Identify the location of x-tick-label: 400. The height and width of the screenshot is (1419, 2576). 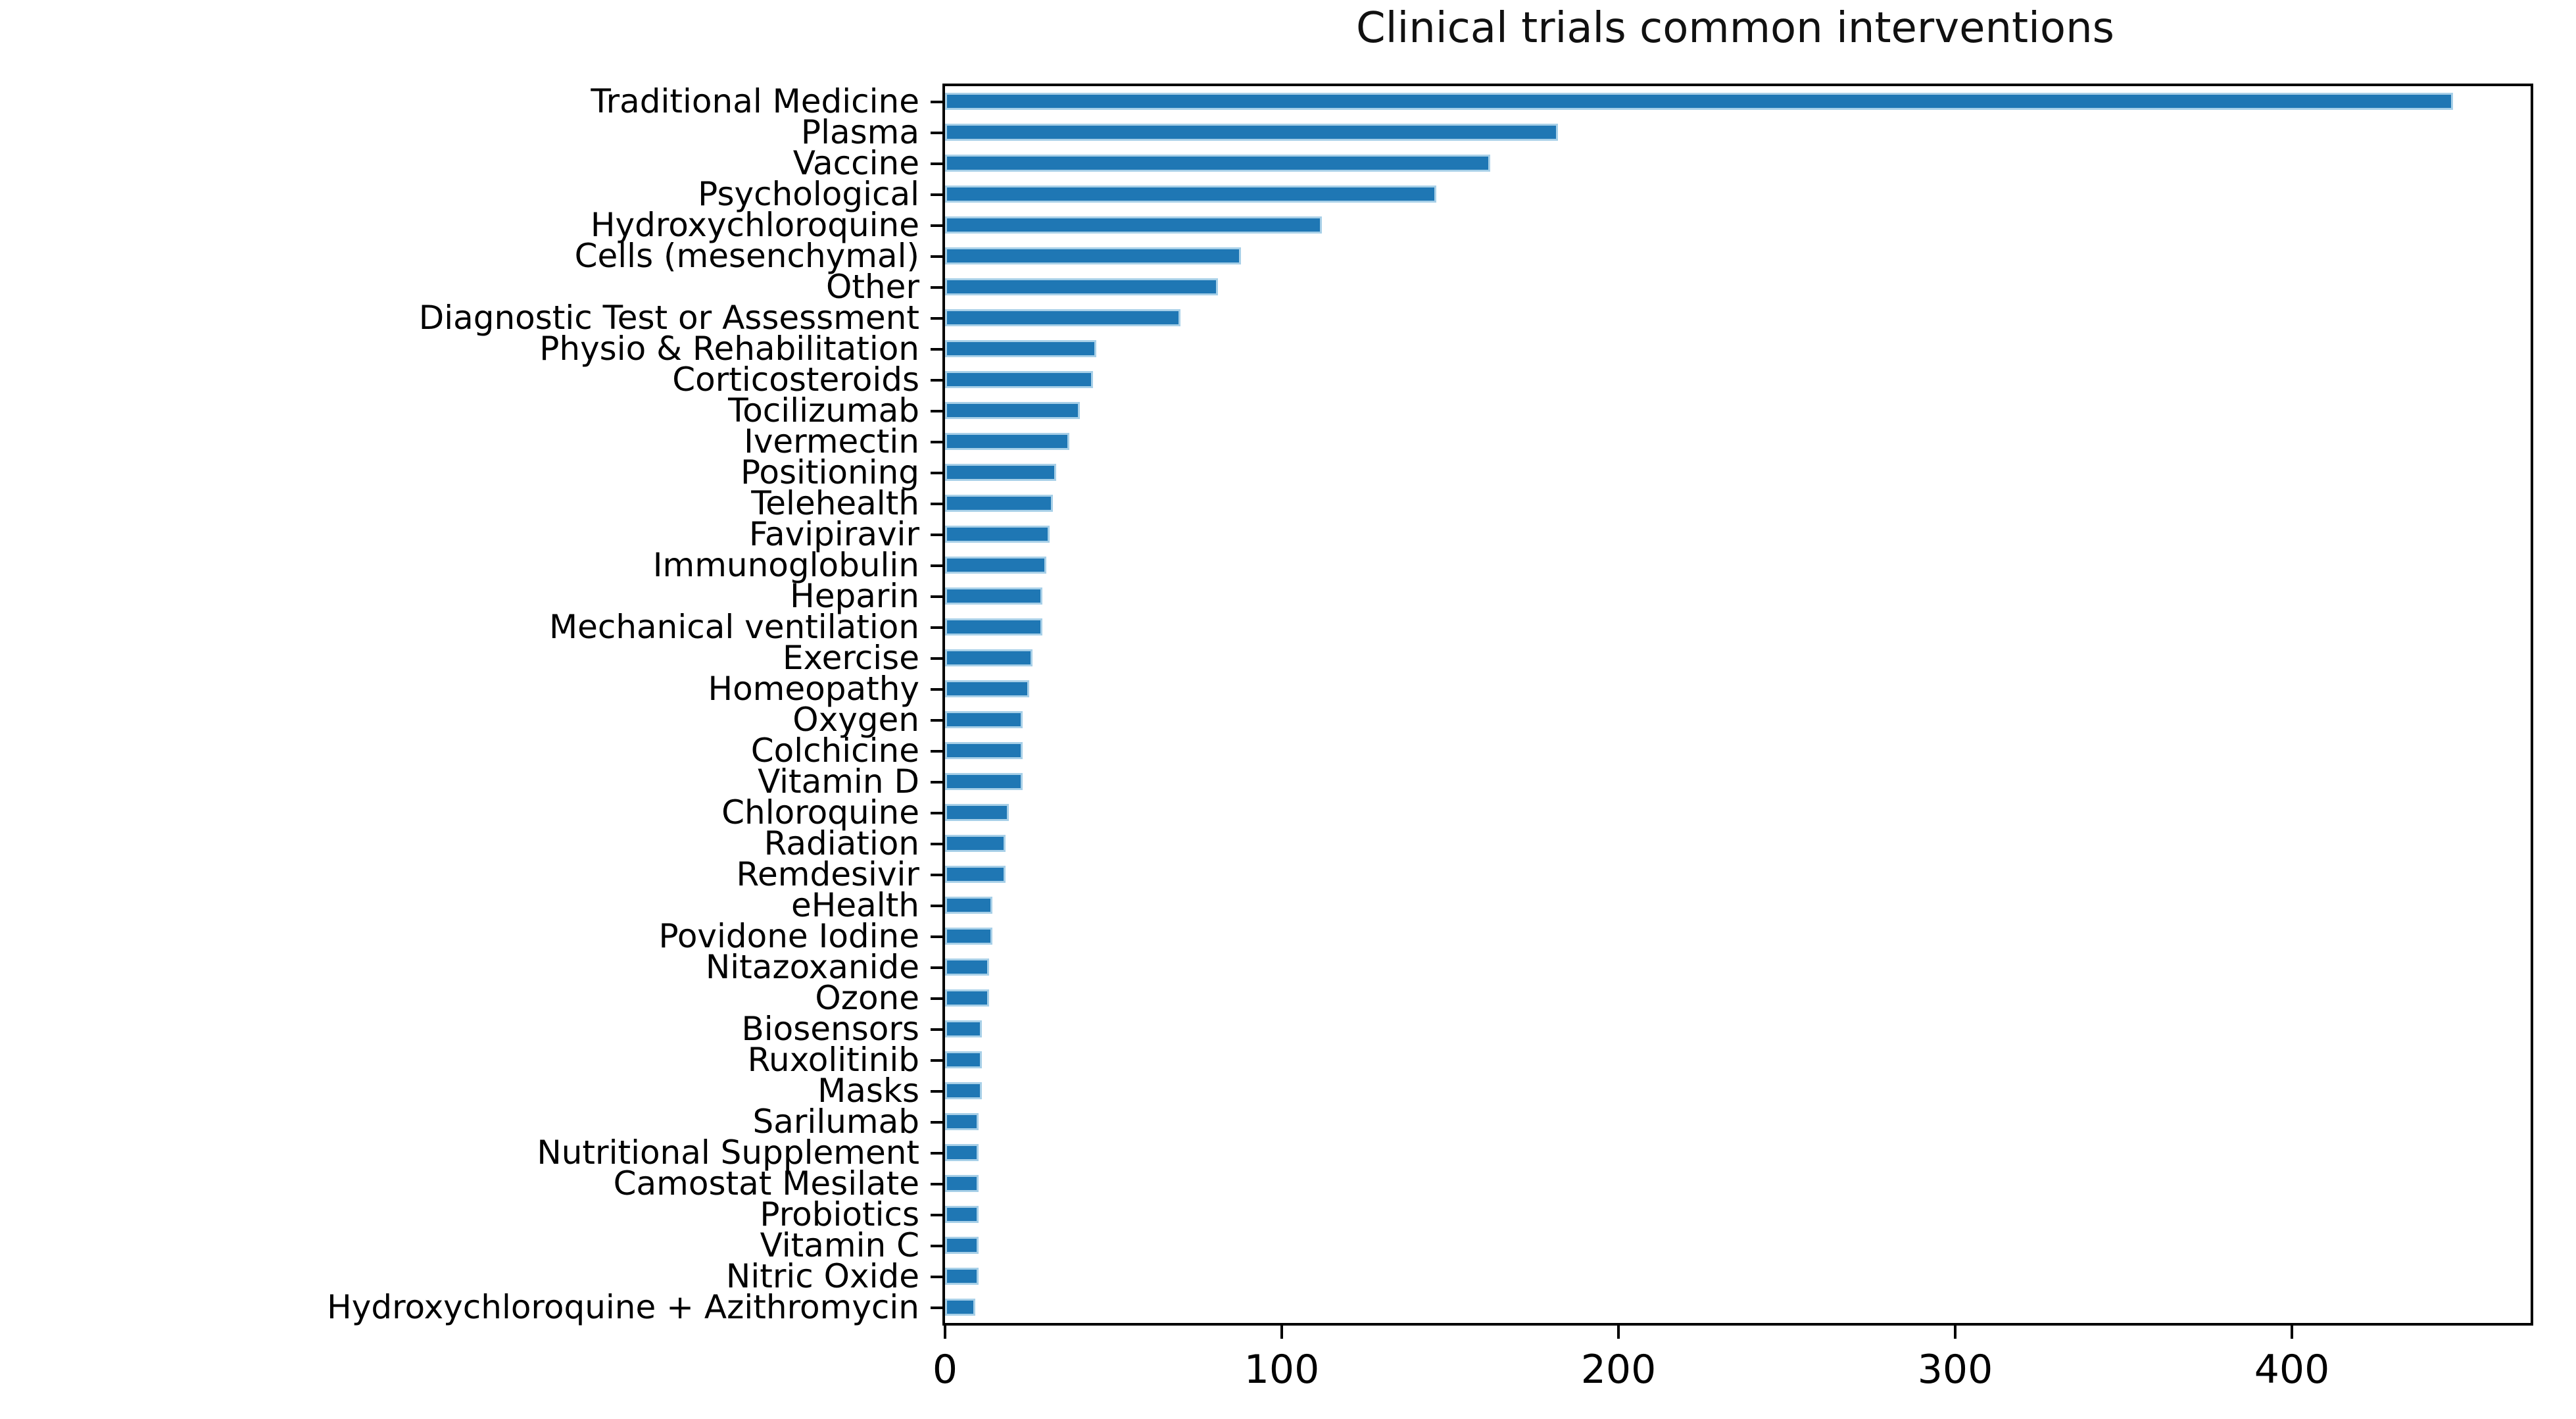
(2292, 1370).